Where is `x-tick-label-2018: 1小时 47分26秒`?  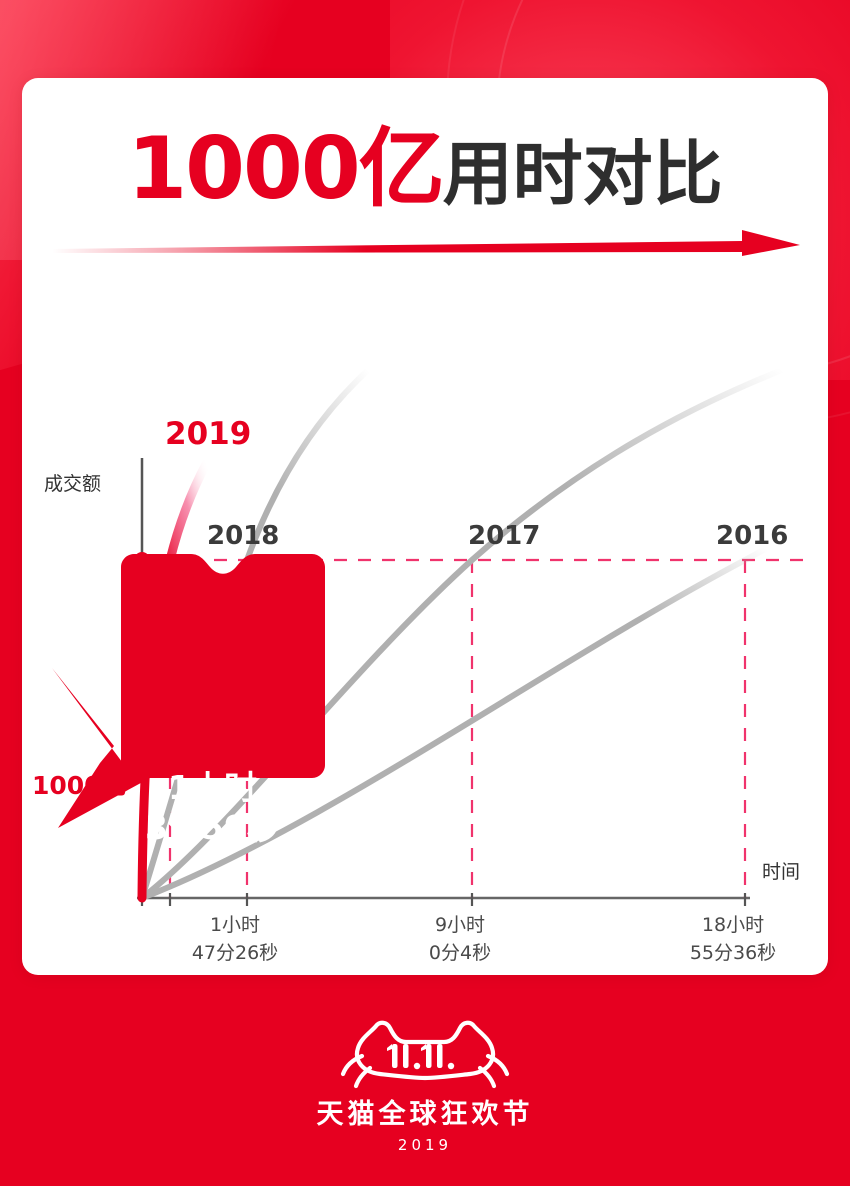
x-tick-label-2018: 1小时 47分26秒 is located at coordinates (235, 939).